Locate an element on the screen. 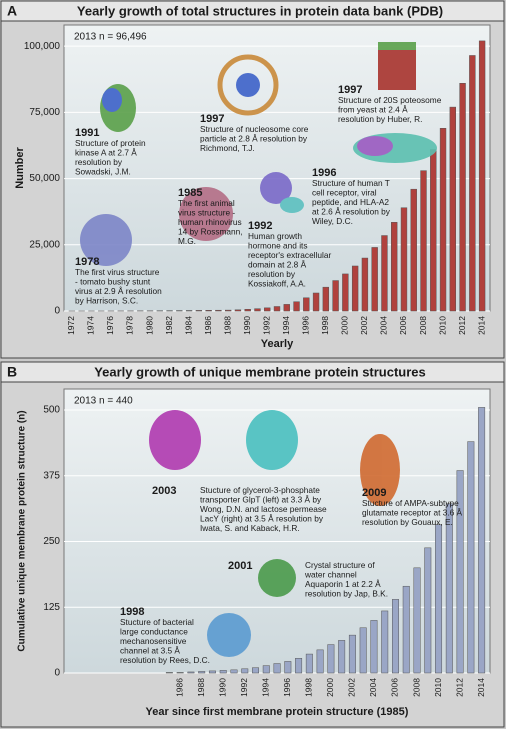 The image size is (506, 729). x-tick-label: 1988 is located at coordinates (201, 687).